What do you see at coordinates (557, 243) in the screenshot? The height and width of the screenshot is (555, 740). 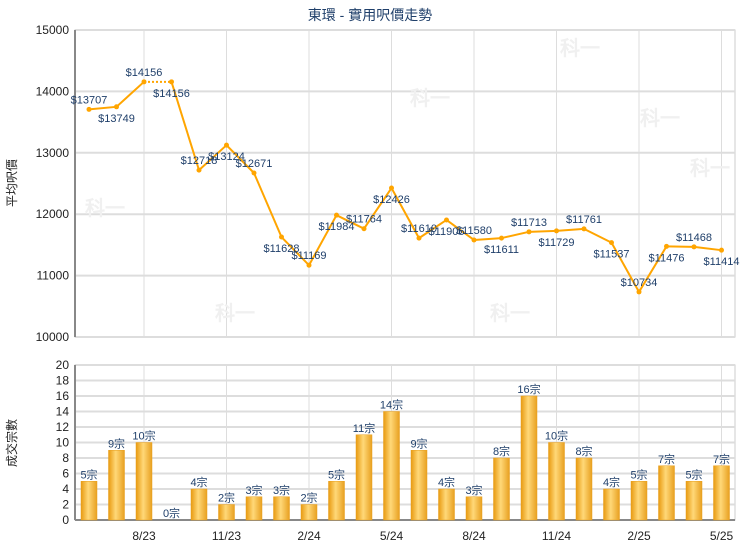 I see `line-data-label: $11729` at bounding box center [557, 243].